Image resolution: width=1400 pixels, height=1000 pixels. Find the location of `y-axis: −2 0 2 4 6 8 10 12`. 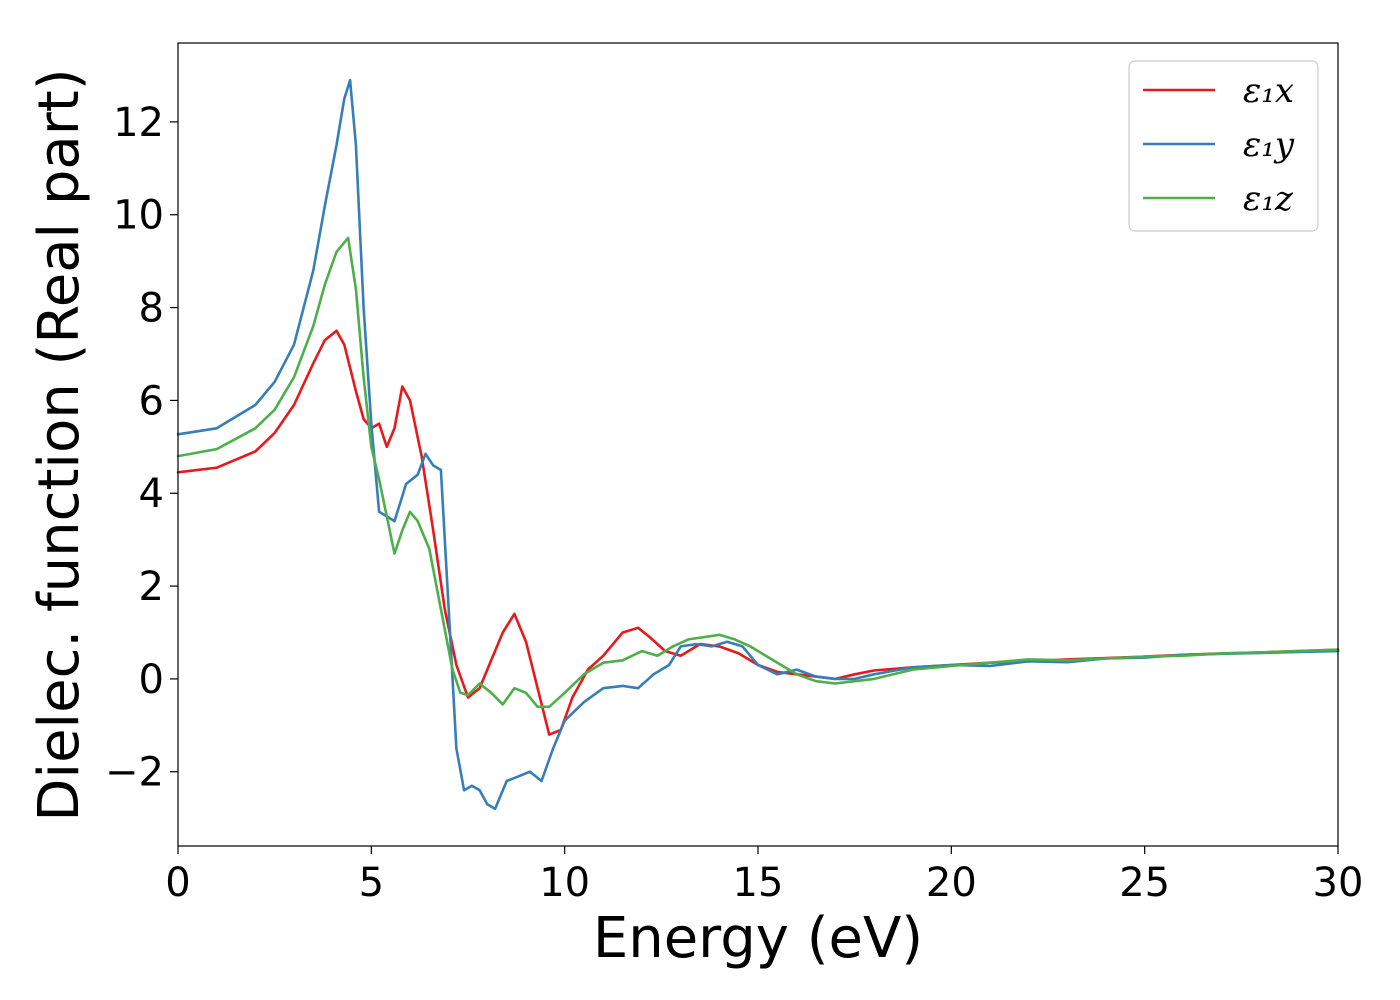

y-axis: −2 0 2 4 6 8 10 12 is located at coordinates (141, 448).